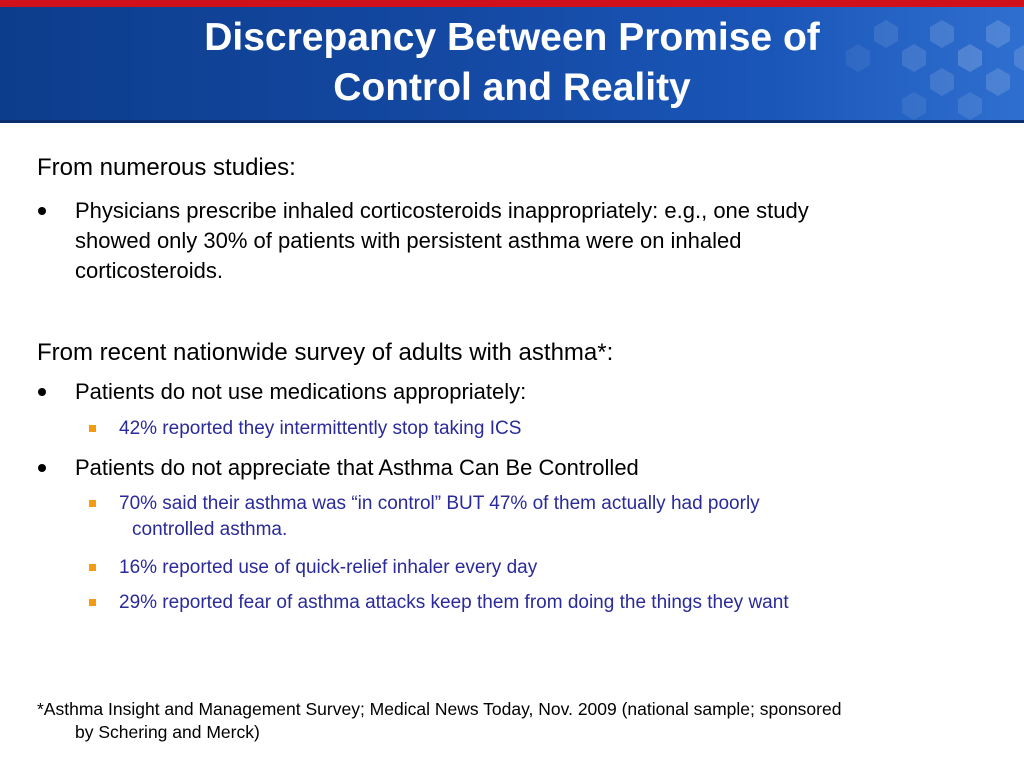 Image resolution: width=1024 pixels, height=768 pixels. What do you see at coordinates (166, 167) in the screenshot?
I see `section-heading-studies: From numerous studies:` at bounding box center [166, 167].